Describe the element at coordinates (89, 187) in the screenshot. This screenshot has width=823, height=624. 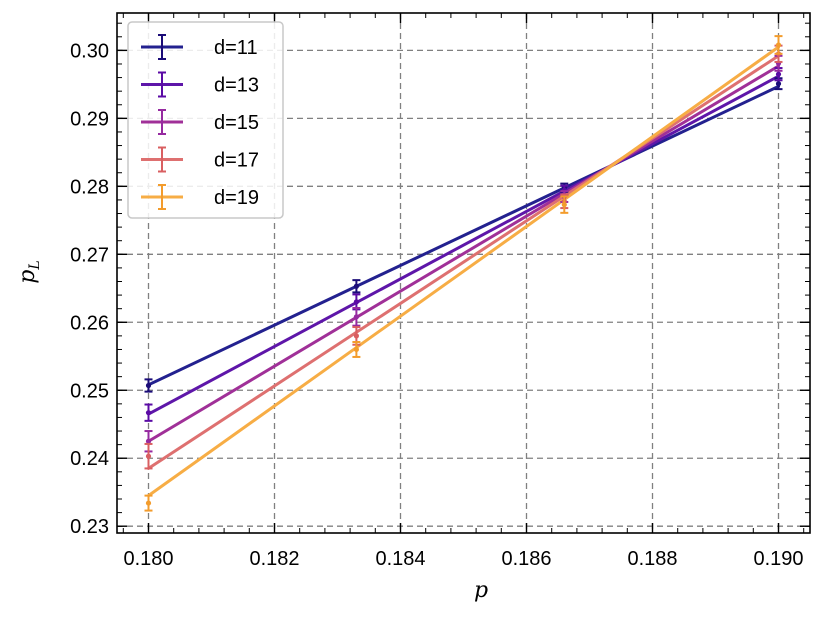
I see `y-tick-label: 0.28` at that location.